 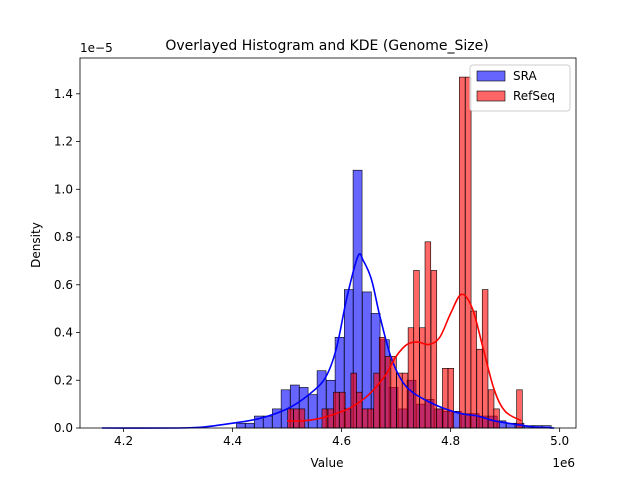 What do you see at coordinates (534, 96) in the screenshot?
I see `legend-label-refseq: RefSeq` at bounding box center [534, 96].